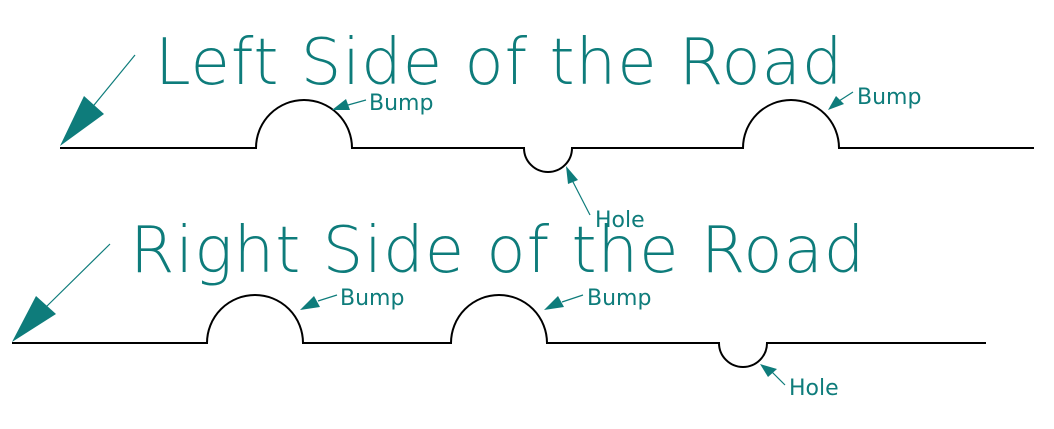  Describe the element at coordinates (620, 220) in the screenshot. I see `left-road-hole-label: Hole` at that location.